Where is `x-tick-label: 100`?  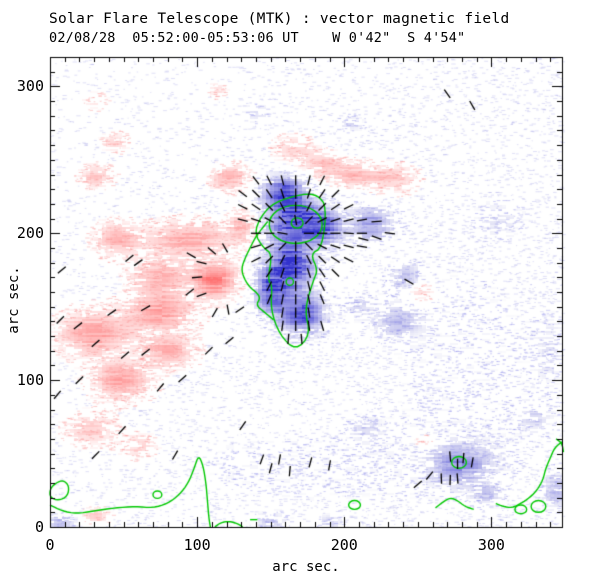 x-tick-label: 100 is located at coordinates (197, 545).